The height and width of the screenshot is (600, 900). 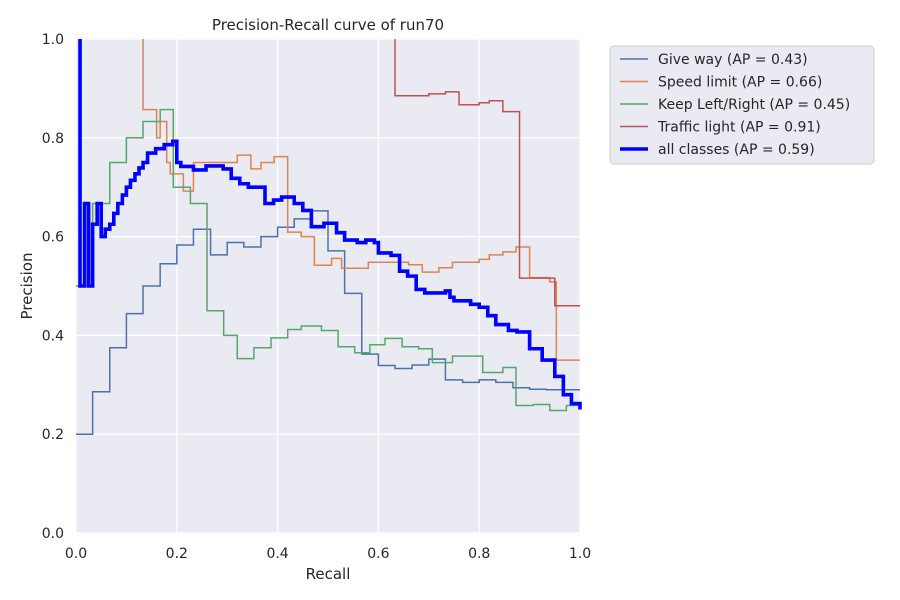 I want to click on x-tick-label: 0.0, so click(x=76, y=554).